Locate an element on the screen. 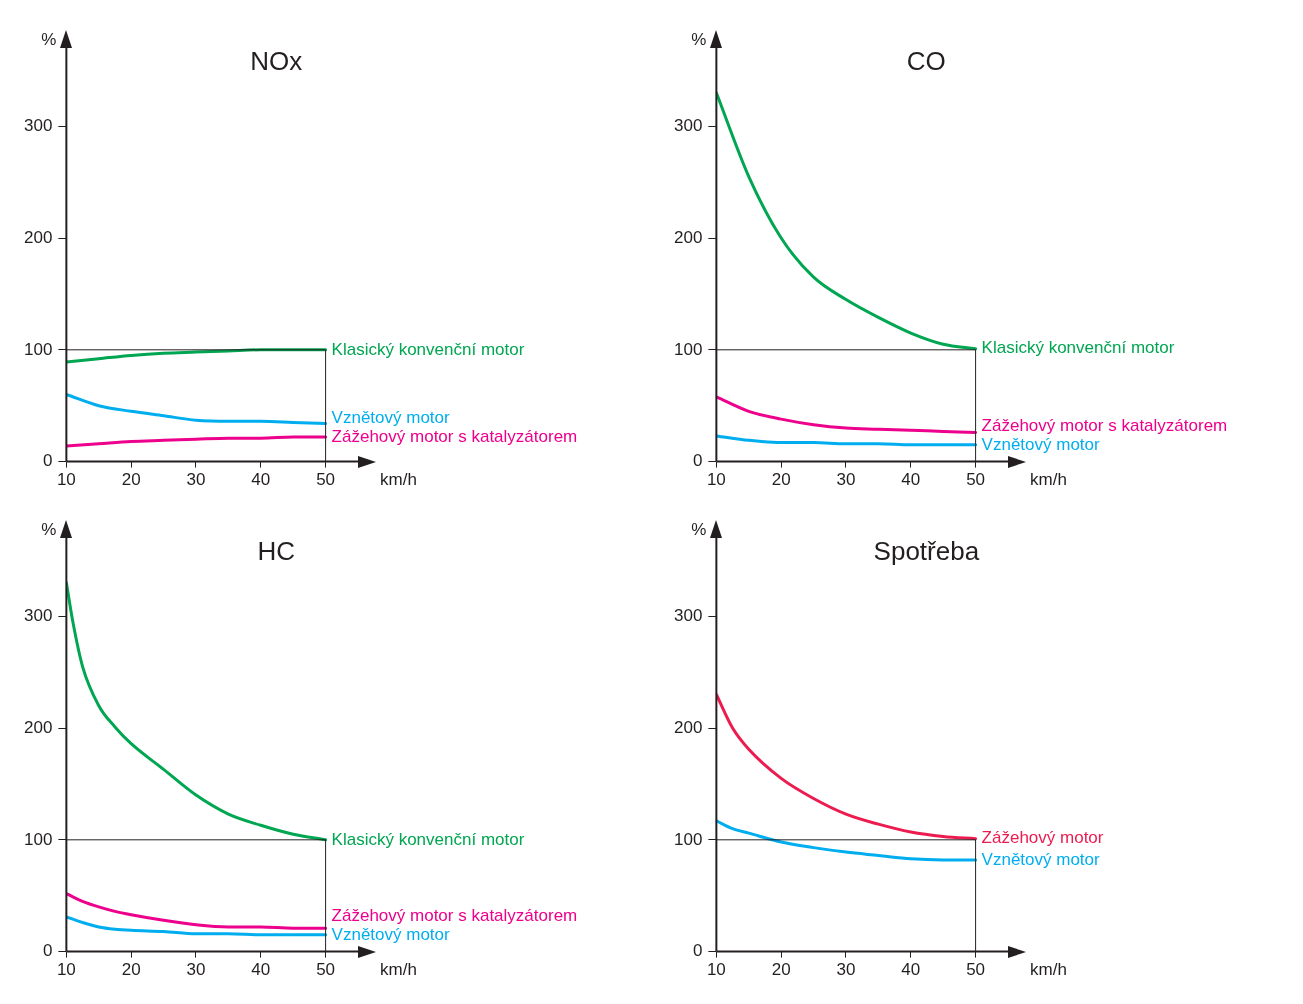 This screenshot has height=1004, width=1303. chart-title: NOx is located at coordinates (276, 61).